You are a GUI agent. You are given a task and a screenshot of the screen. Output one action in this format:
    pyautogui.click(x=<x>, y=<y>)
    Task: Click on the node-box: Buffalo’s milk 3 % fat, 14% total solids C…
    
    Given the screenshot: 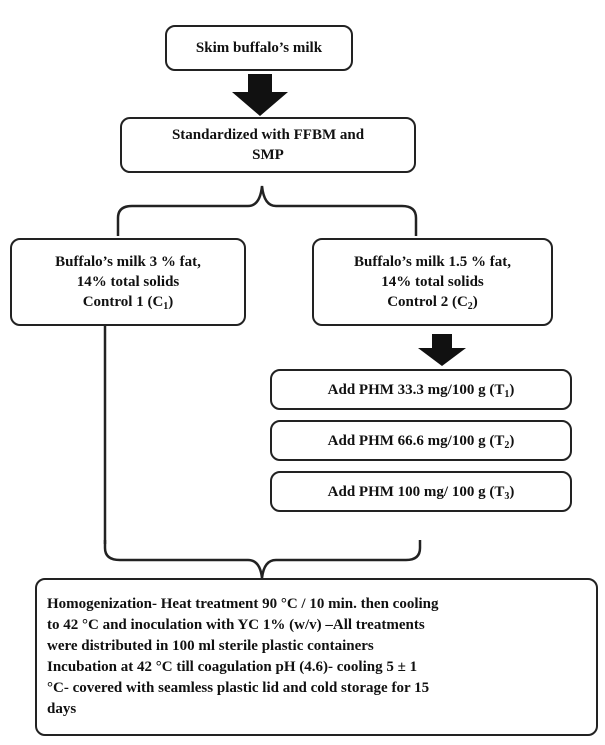 What is the action you would take?
    pyautogui.click(x=128, y=282)
    